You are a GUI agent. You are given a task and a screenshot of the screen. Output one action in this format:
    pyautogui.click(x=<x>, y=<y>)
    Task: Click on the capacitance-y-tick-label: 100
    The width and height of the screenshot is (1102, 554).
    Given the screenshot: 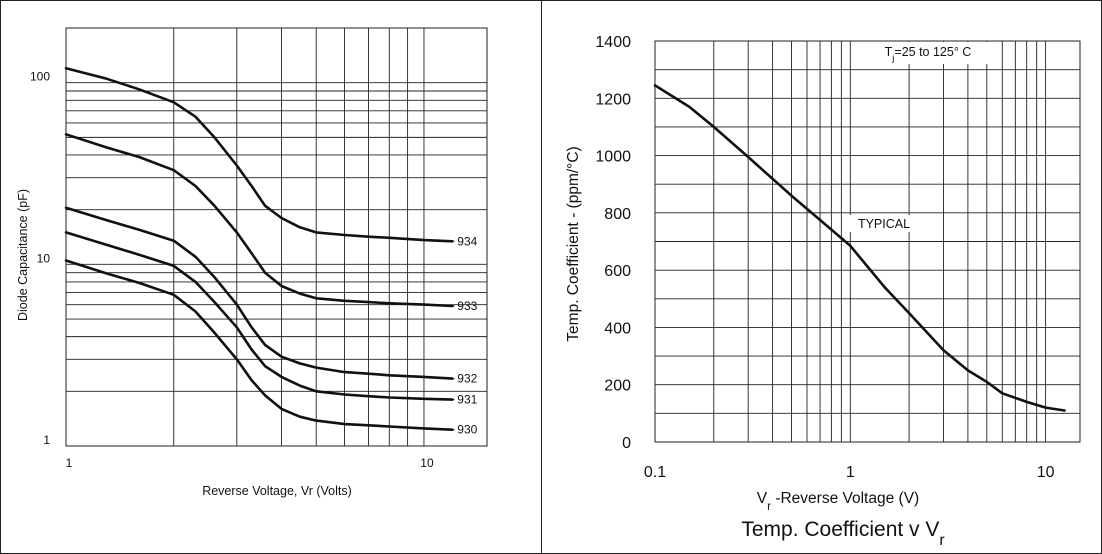 What is the action you would take?
    pyautogui.click(x=40, y=77)
    